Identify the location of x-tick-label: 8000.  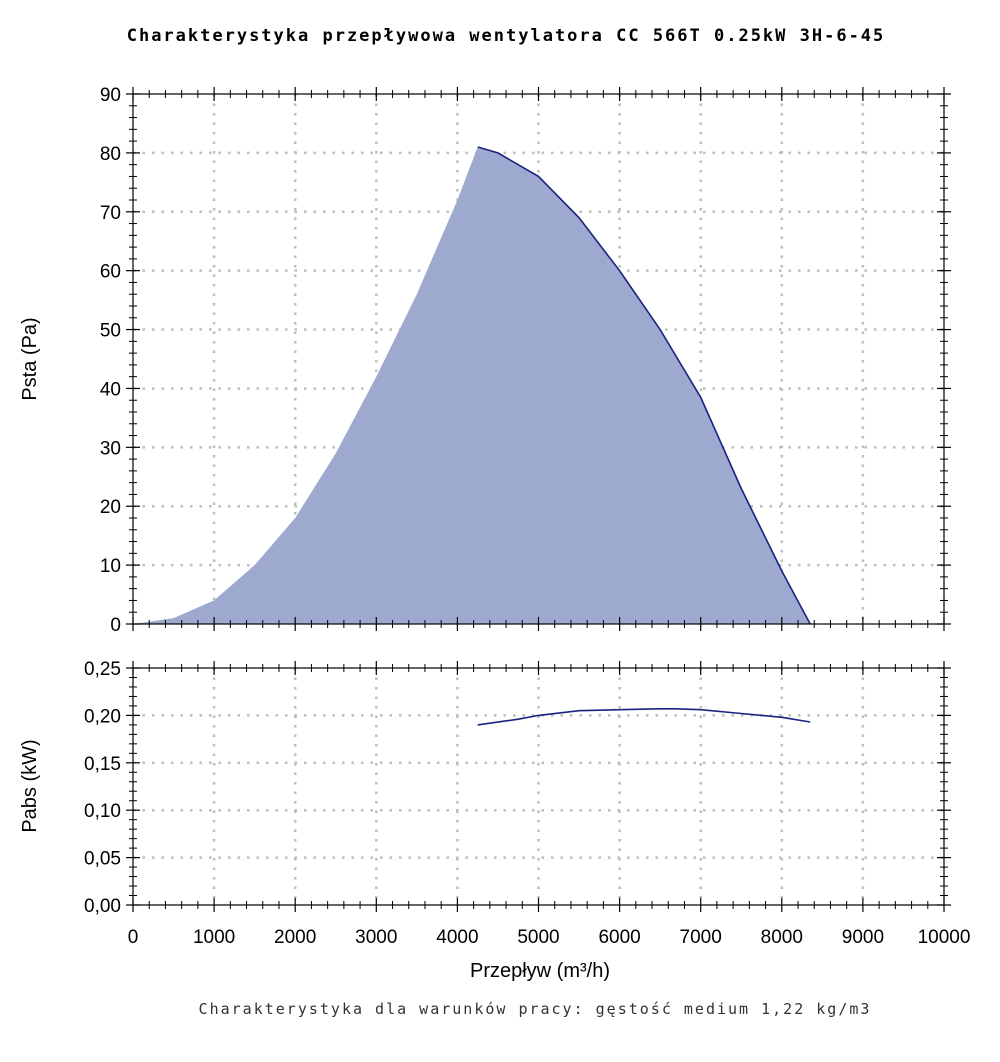
(782, 937).